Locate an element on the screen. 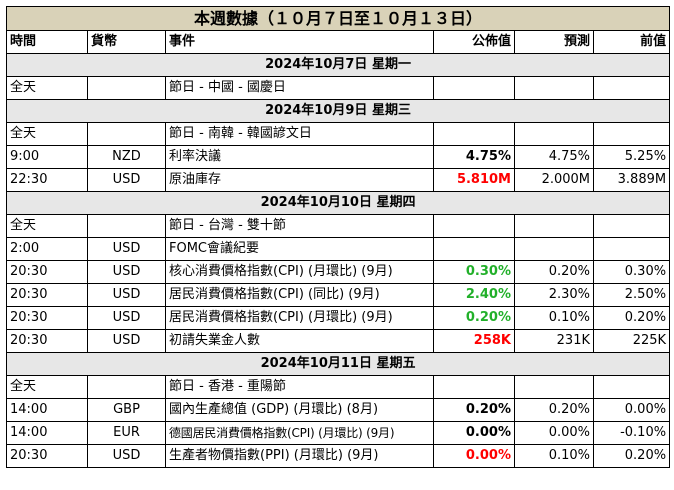 The height and width of the screenshot is (490, 674). event-name: 德國居民消費價格指數(CPI) (月環比) (9月) is located at coordinates (299, 433).